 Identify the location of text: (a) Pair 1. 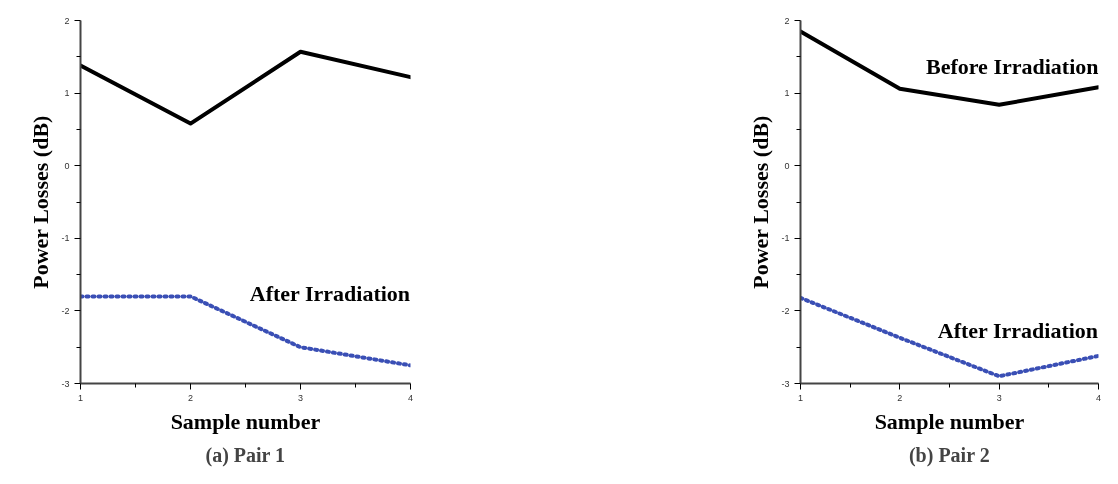
(245, 455).